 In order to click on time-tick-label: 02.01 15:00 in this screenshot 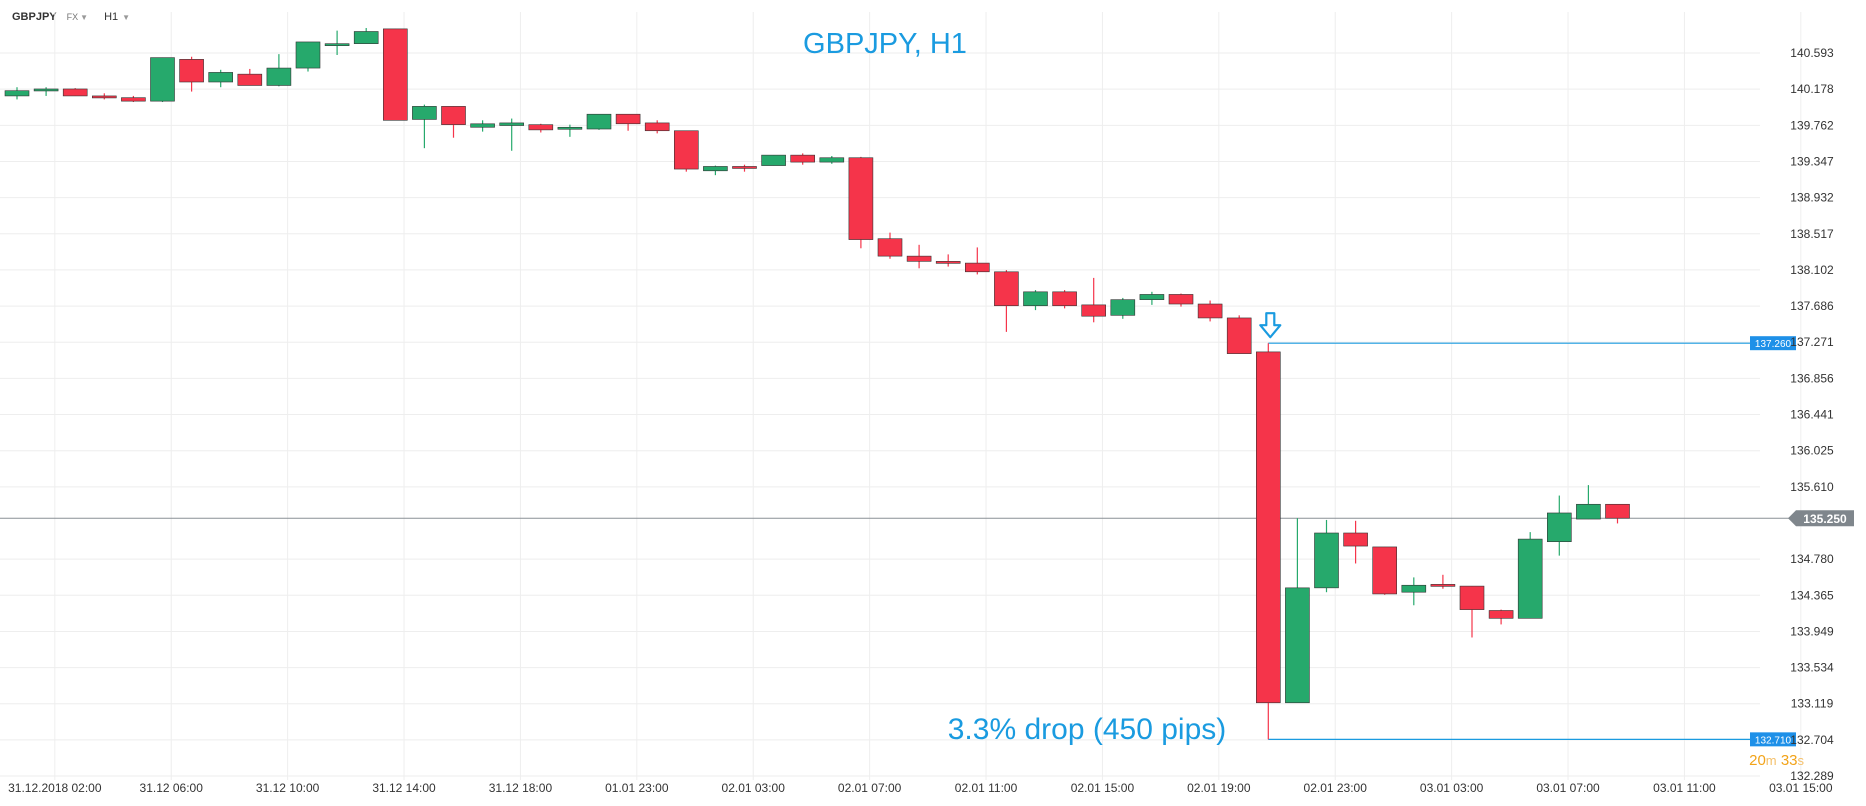, I will do `click(1103, 788)`.